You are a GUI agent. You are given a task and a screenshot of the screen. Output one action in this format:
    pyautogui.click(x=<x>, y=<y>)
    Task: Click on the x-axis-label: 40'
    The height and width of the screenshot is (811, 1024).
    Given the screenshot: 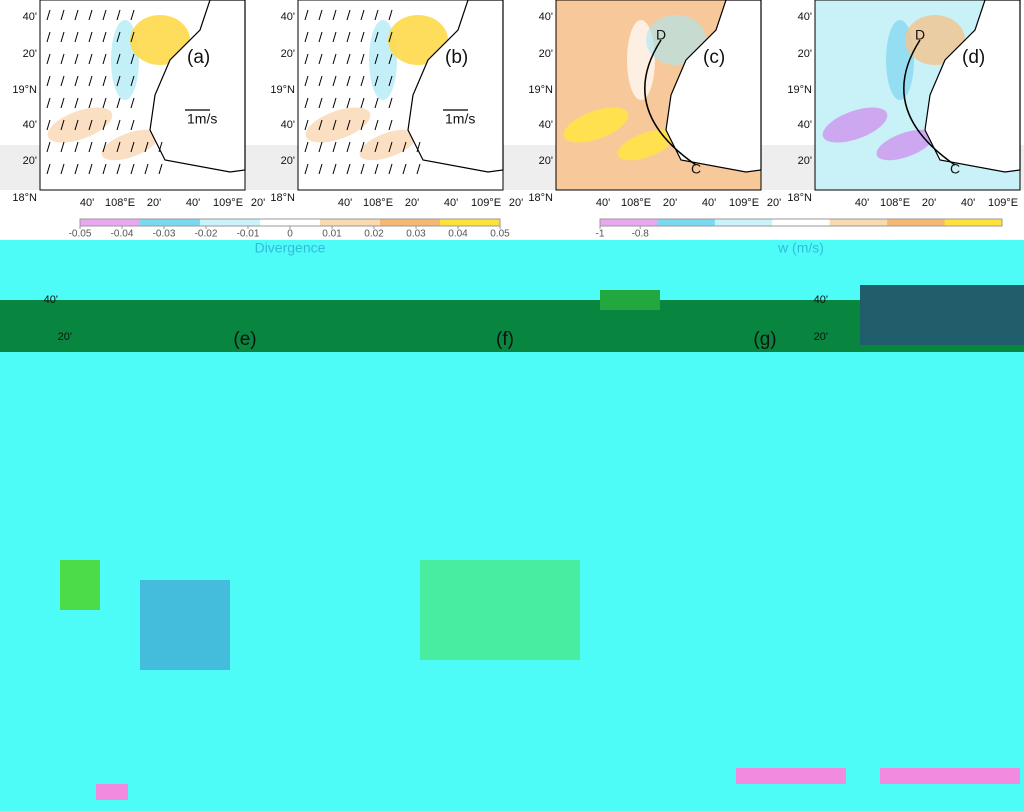 What is the action you would take?
    pyautogui.click(x=87, y=203)
    